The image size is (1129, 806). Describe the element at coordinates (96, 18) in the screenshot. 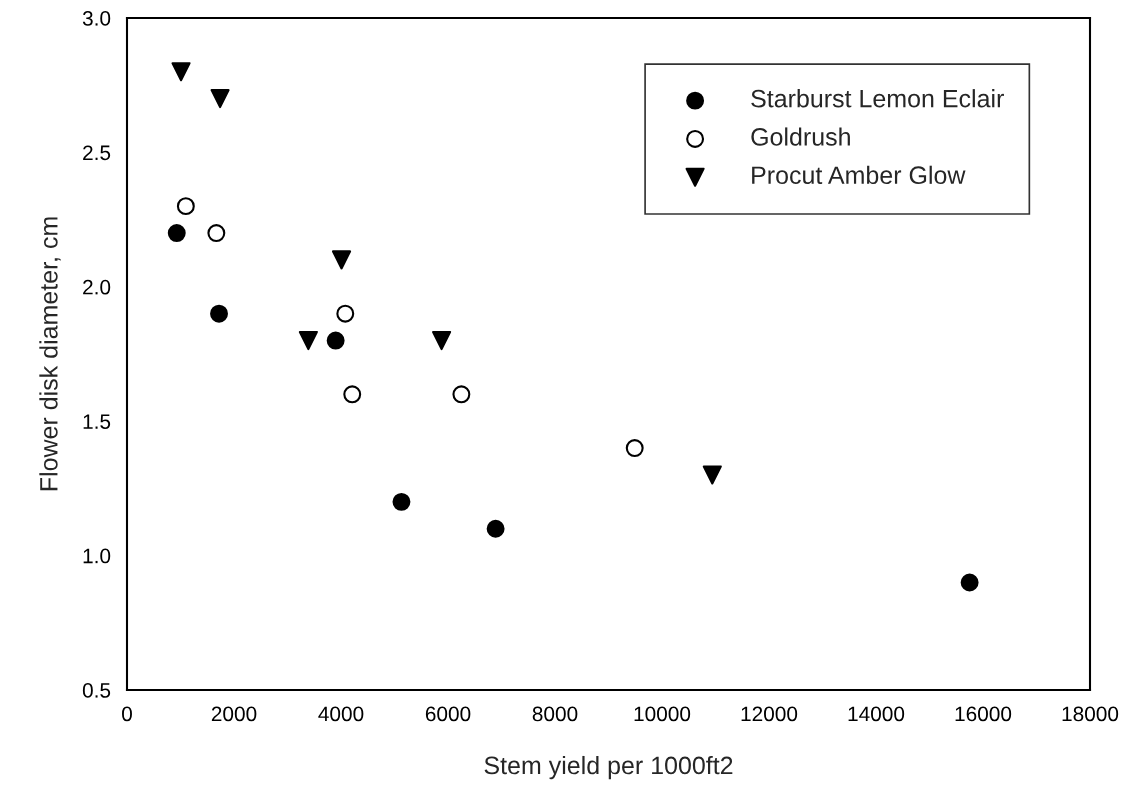

I see `y-tick-label: 3.0` at that location.